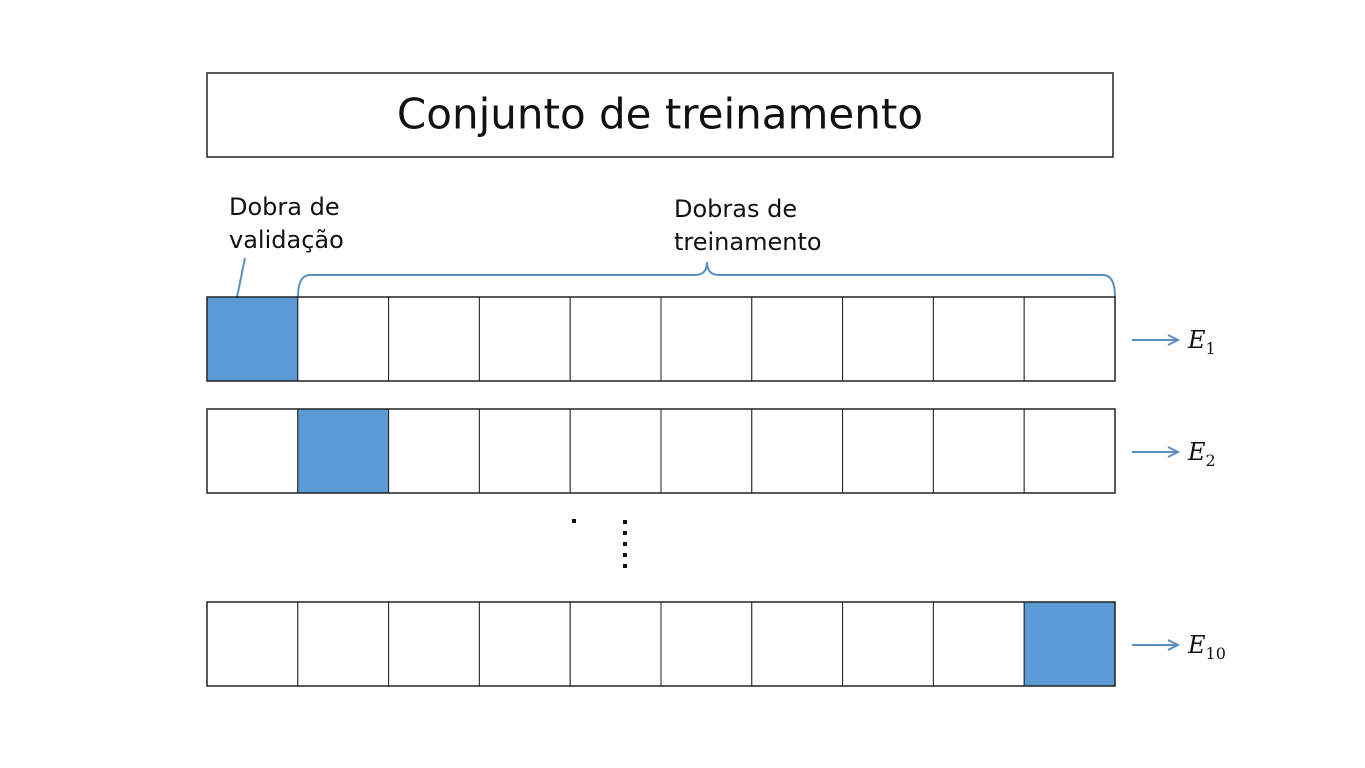 The width and height of the screenshot is (1365, 768). What do you see at coordinates (1211, 348) in the screenshot?
I see `error-index: 1` at bounding box center [1211, 348].